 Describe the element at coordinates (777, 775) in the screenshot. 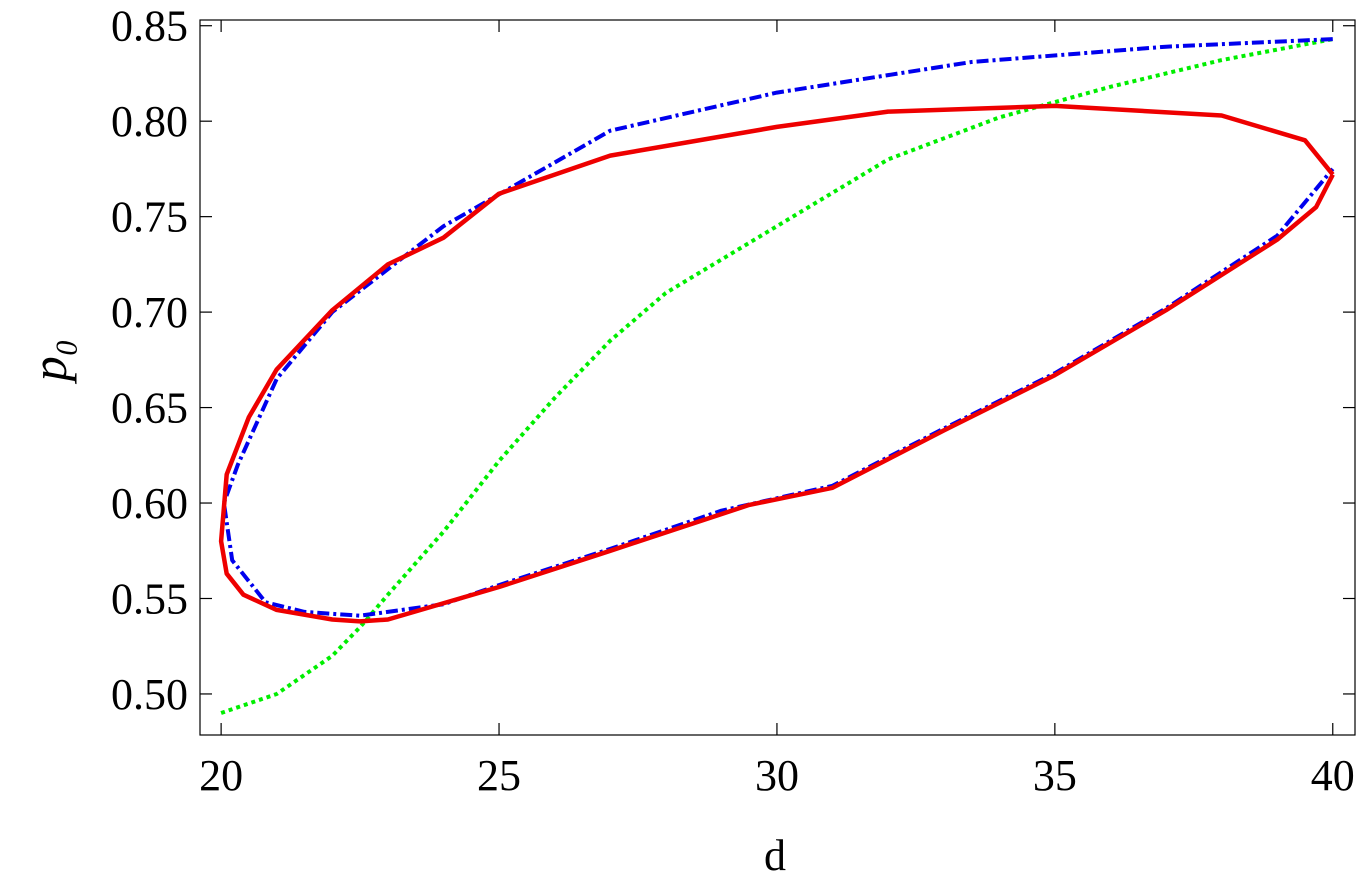

I see `x-tick-label: 30` at that location.